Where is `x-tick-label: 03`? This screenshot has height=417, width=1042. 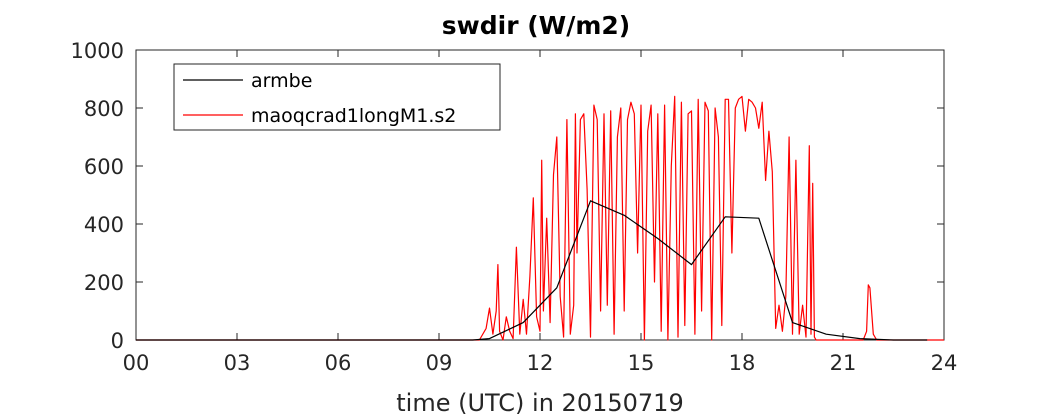 x-tick-label: 03 is located at coordinates (237, 363).